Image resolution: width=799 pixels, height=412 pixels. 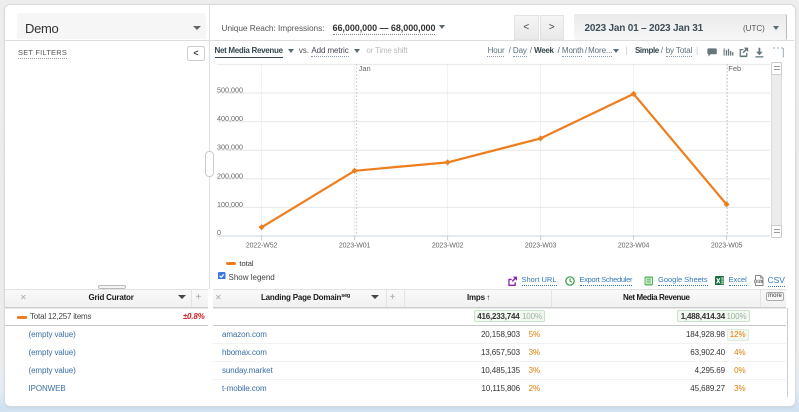 I want to click on svg-text: 400,000, so click(x=230, y=118).